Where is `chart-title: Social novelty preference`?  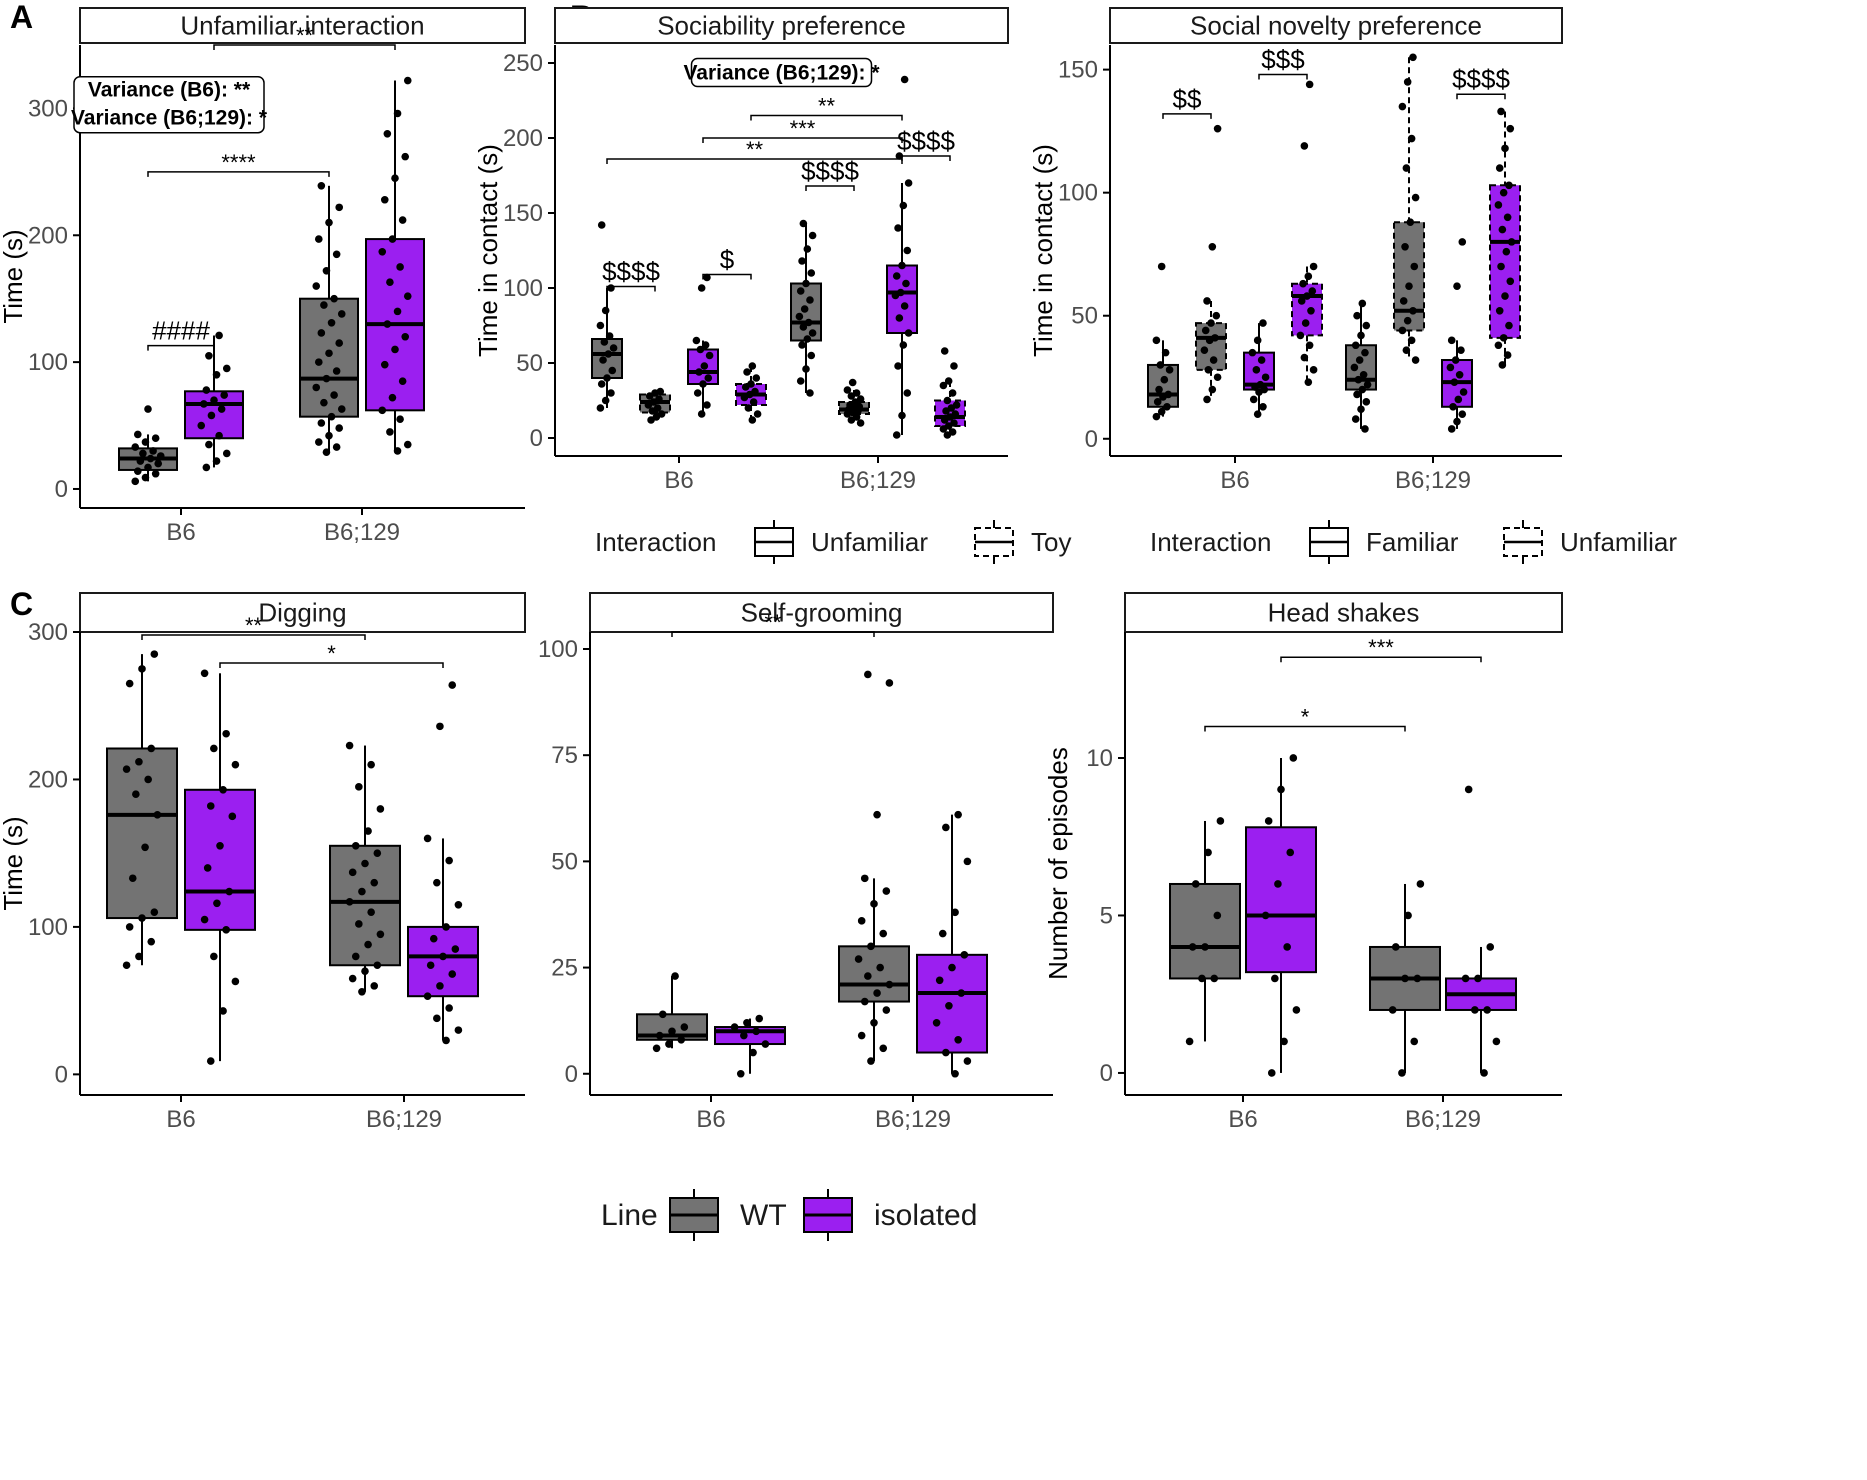
chart-title: Social novelty preference is located at coordinates (1336, 26).